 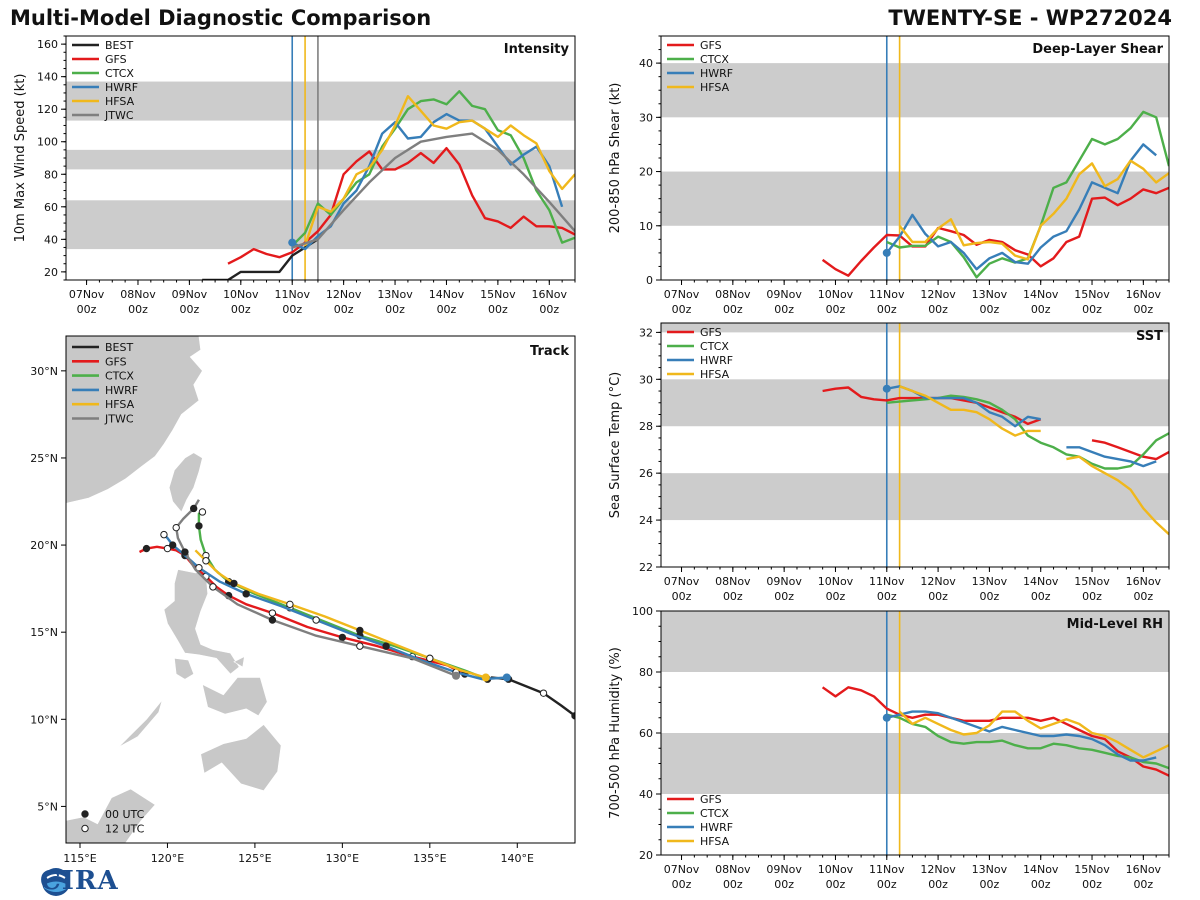 I want to click on x-tick-label: 130°E, so click(x=342, y=858).